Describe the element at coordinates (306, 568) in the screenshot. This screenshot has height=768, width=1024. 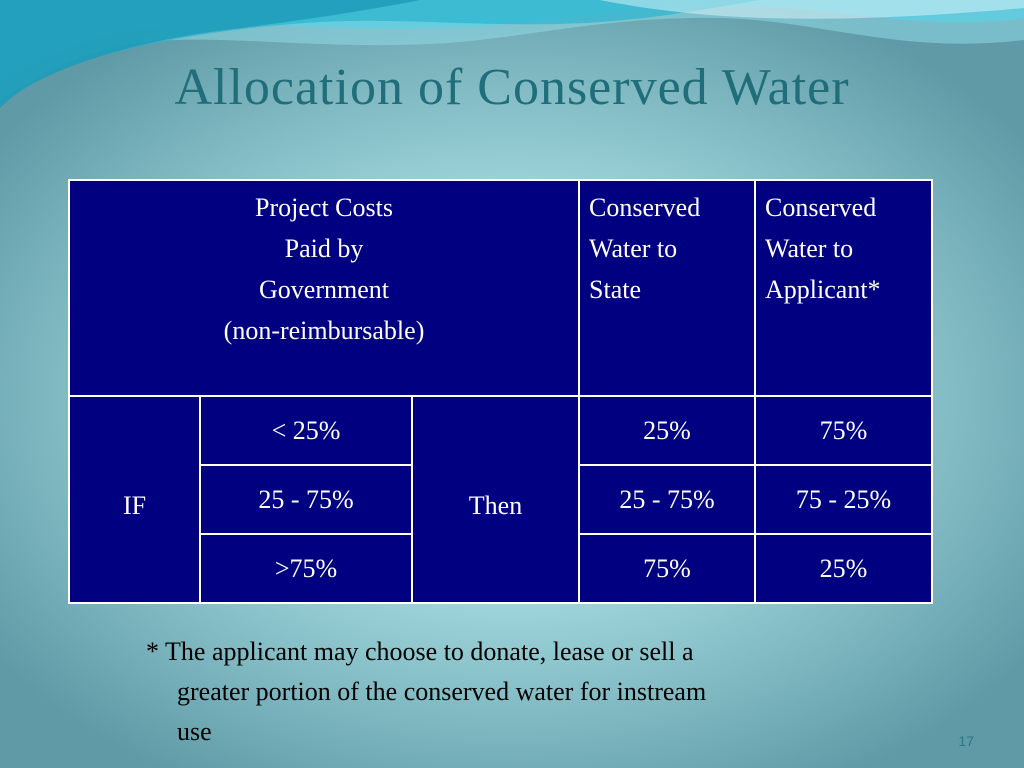
I see `cost-cell: >75%` at that location.